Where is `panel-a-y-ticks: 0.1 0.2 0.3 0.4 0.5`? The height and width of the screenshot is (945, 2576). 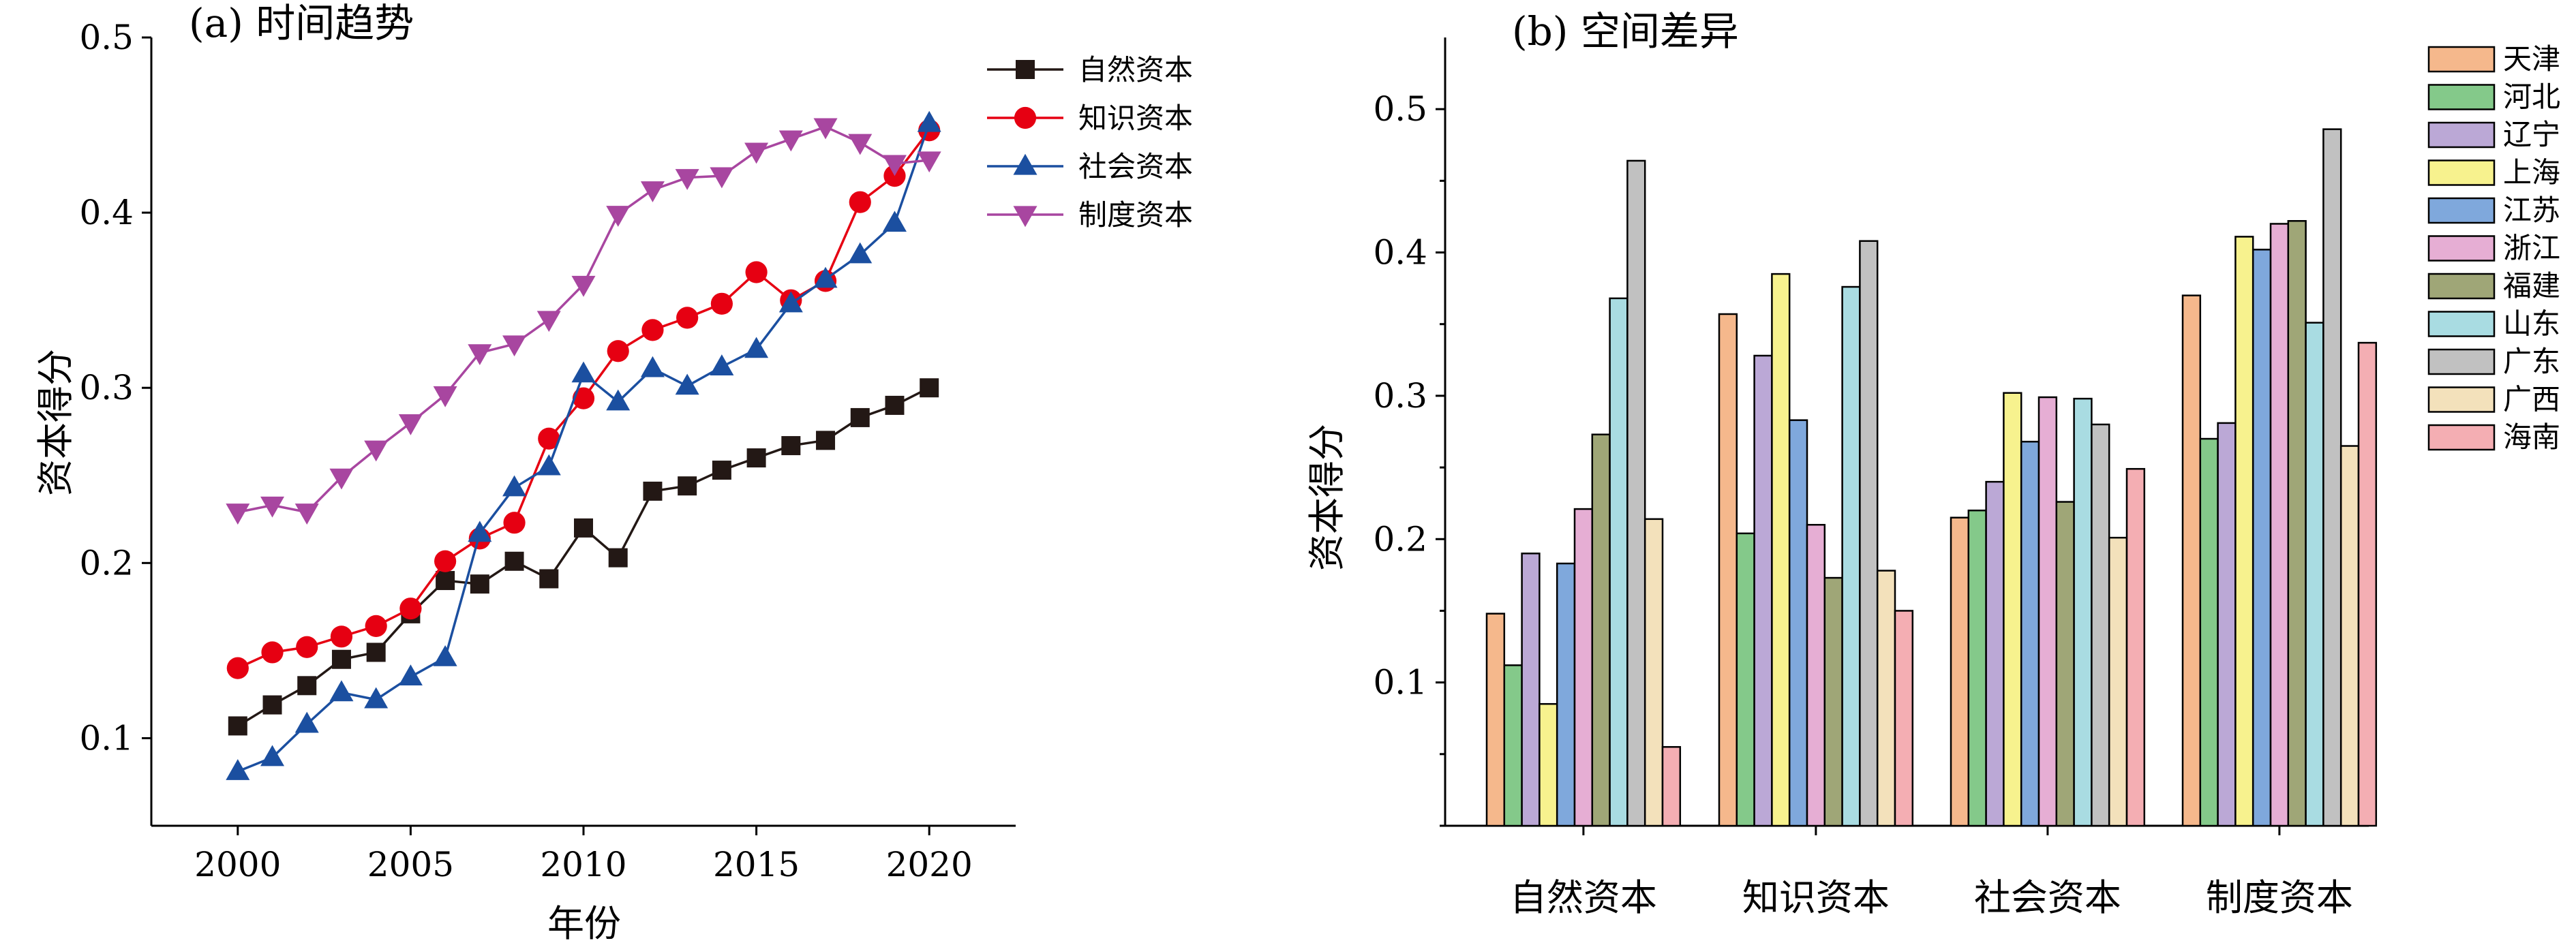
panel-a-y-ticks: 0.1 0.2 0.3 0.4 0.5 is located at coordinates (115, 388).